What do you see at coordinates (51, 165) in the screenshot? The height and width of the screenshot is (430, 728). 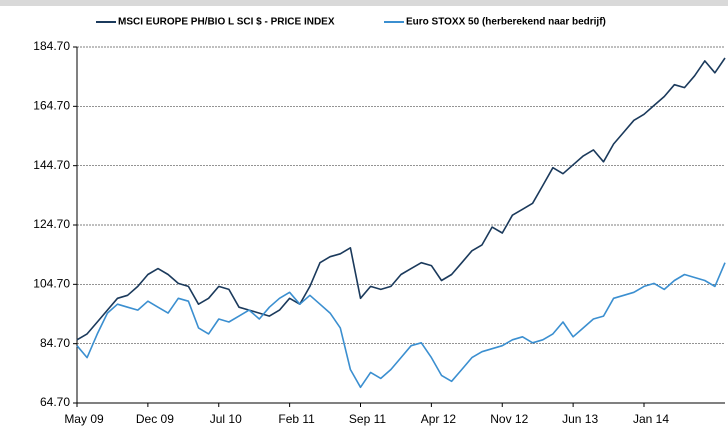 I see `y-tick-label: 144.70` at bounding box center [51, 165].